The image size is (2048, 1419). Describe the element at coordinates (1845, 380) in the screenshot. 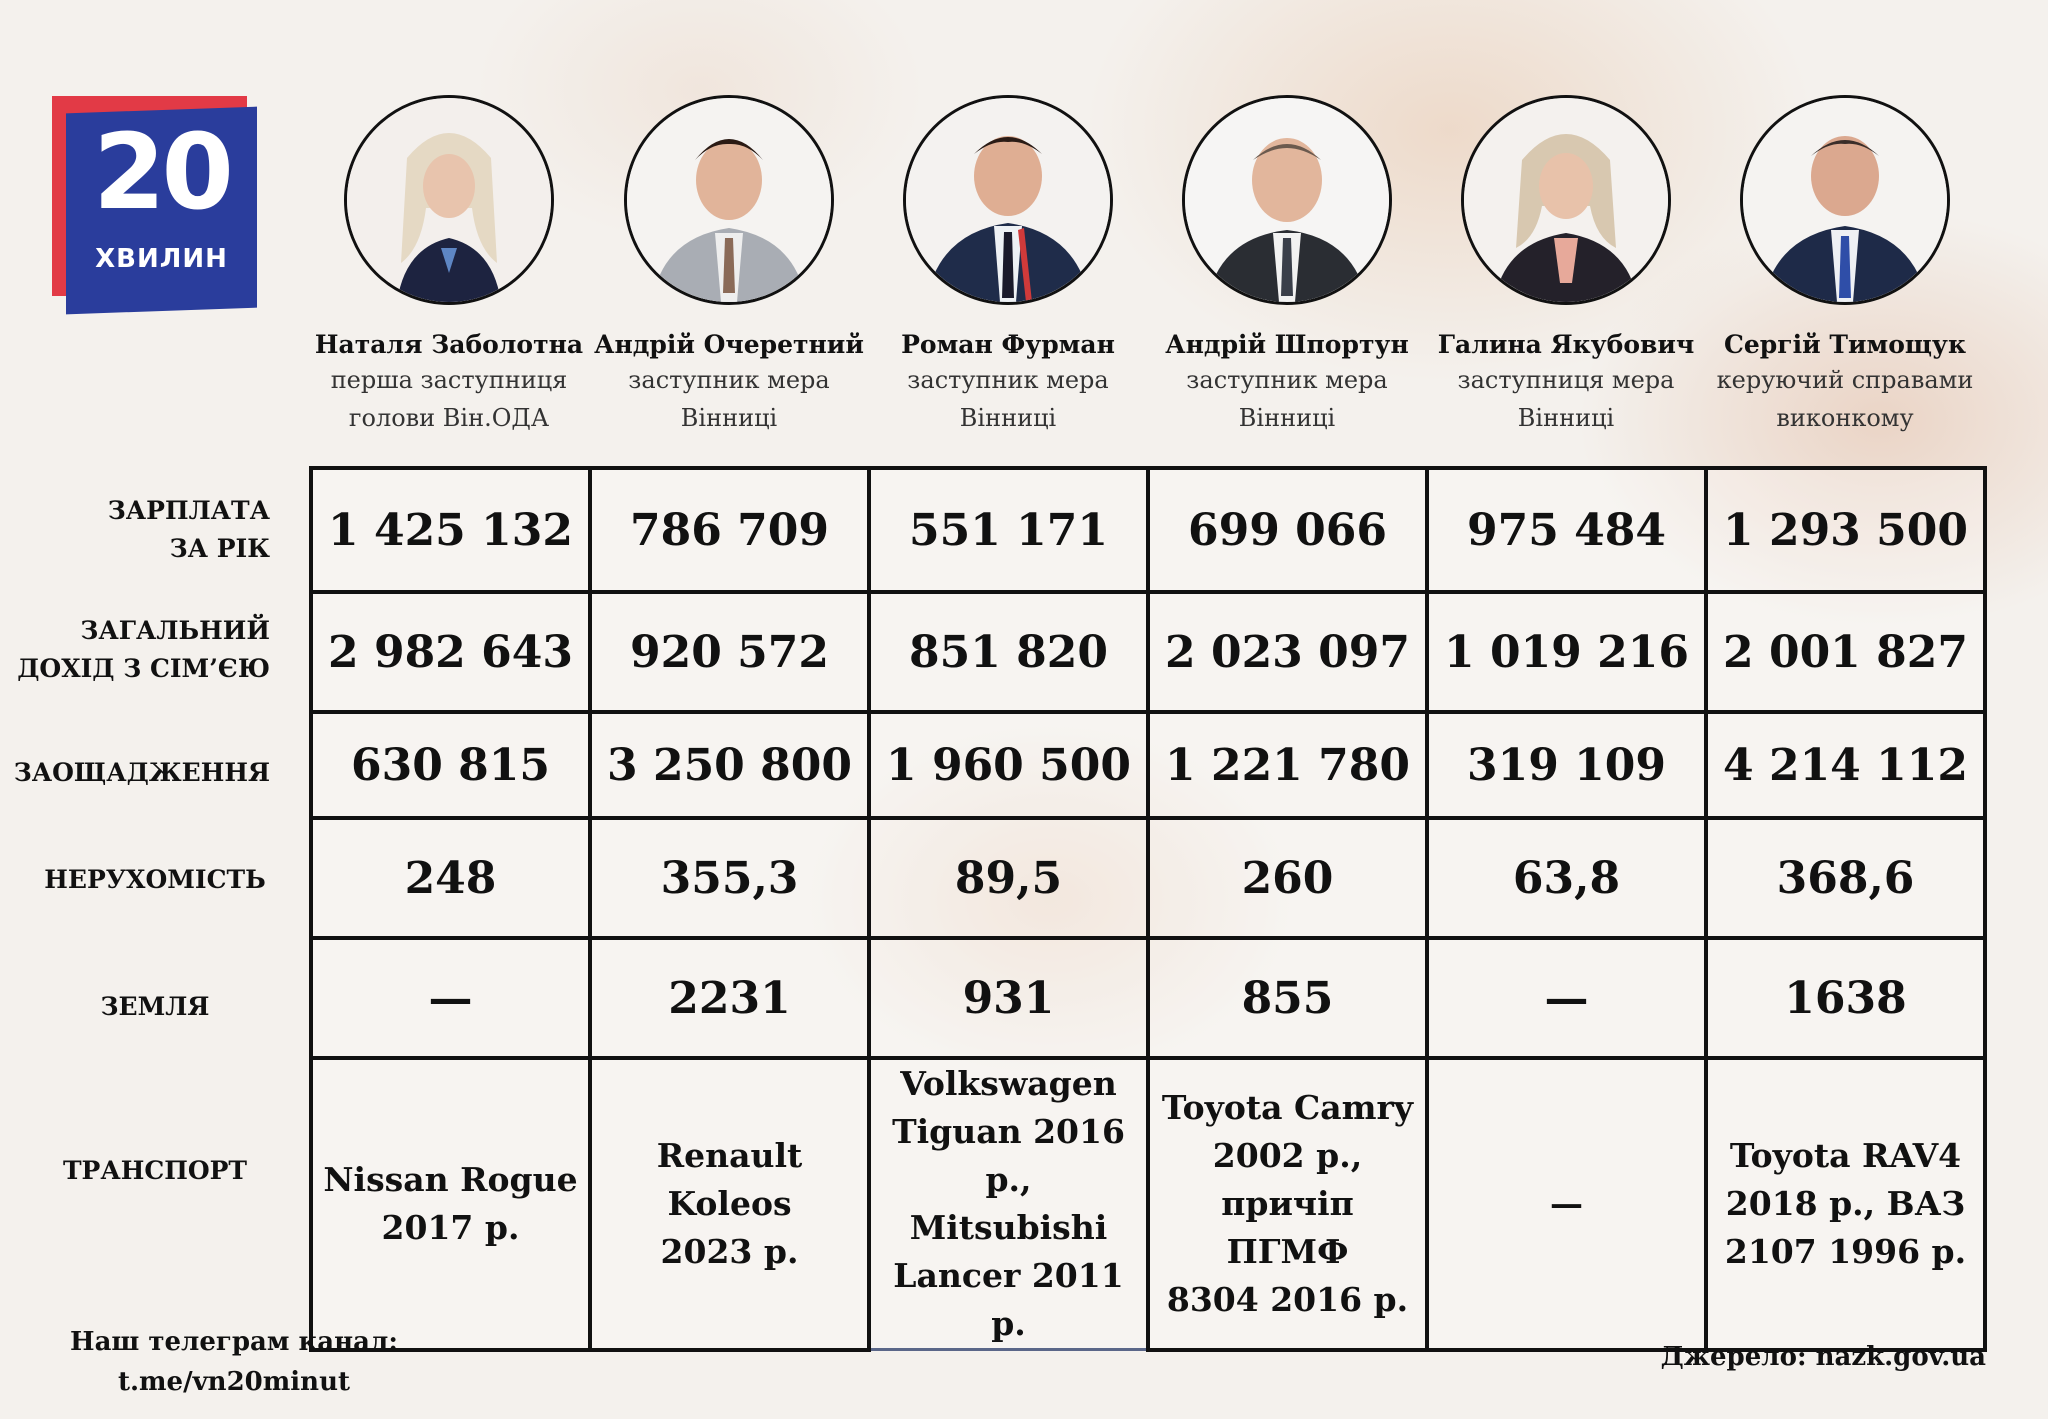

I see `person-role: керуючий справами` at that location.